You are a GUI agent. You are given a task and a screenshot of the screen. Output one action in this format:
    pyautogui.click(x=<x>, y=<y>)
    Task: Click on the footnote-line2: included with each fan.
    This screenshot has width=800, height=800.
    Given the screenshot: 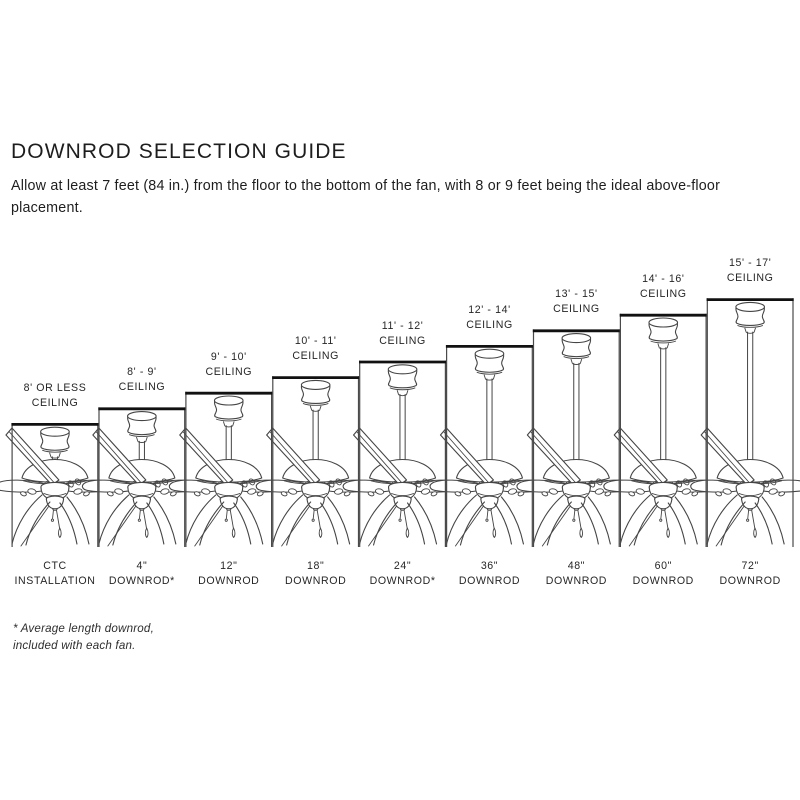 What is the action you would take?
    pyautogui.click(x=74, y=645)
    